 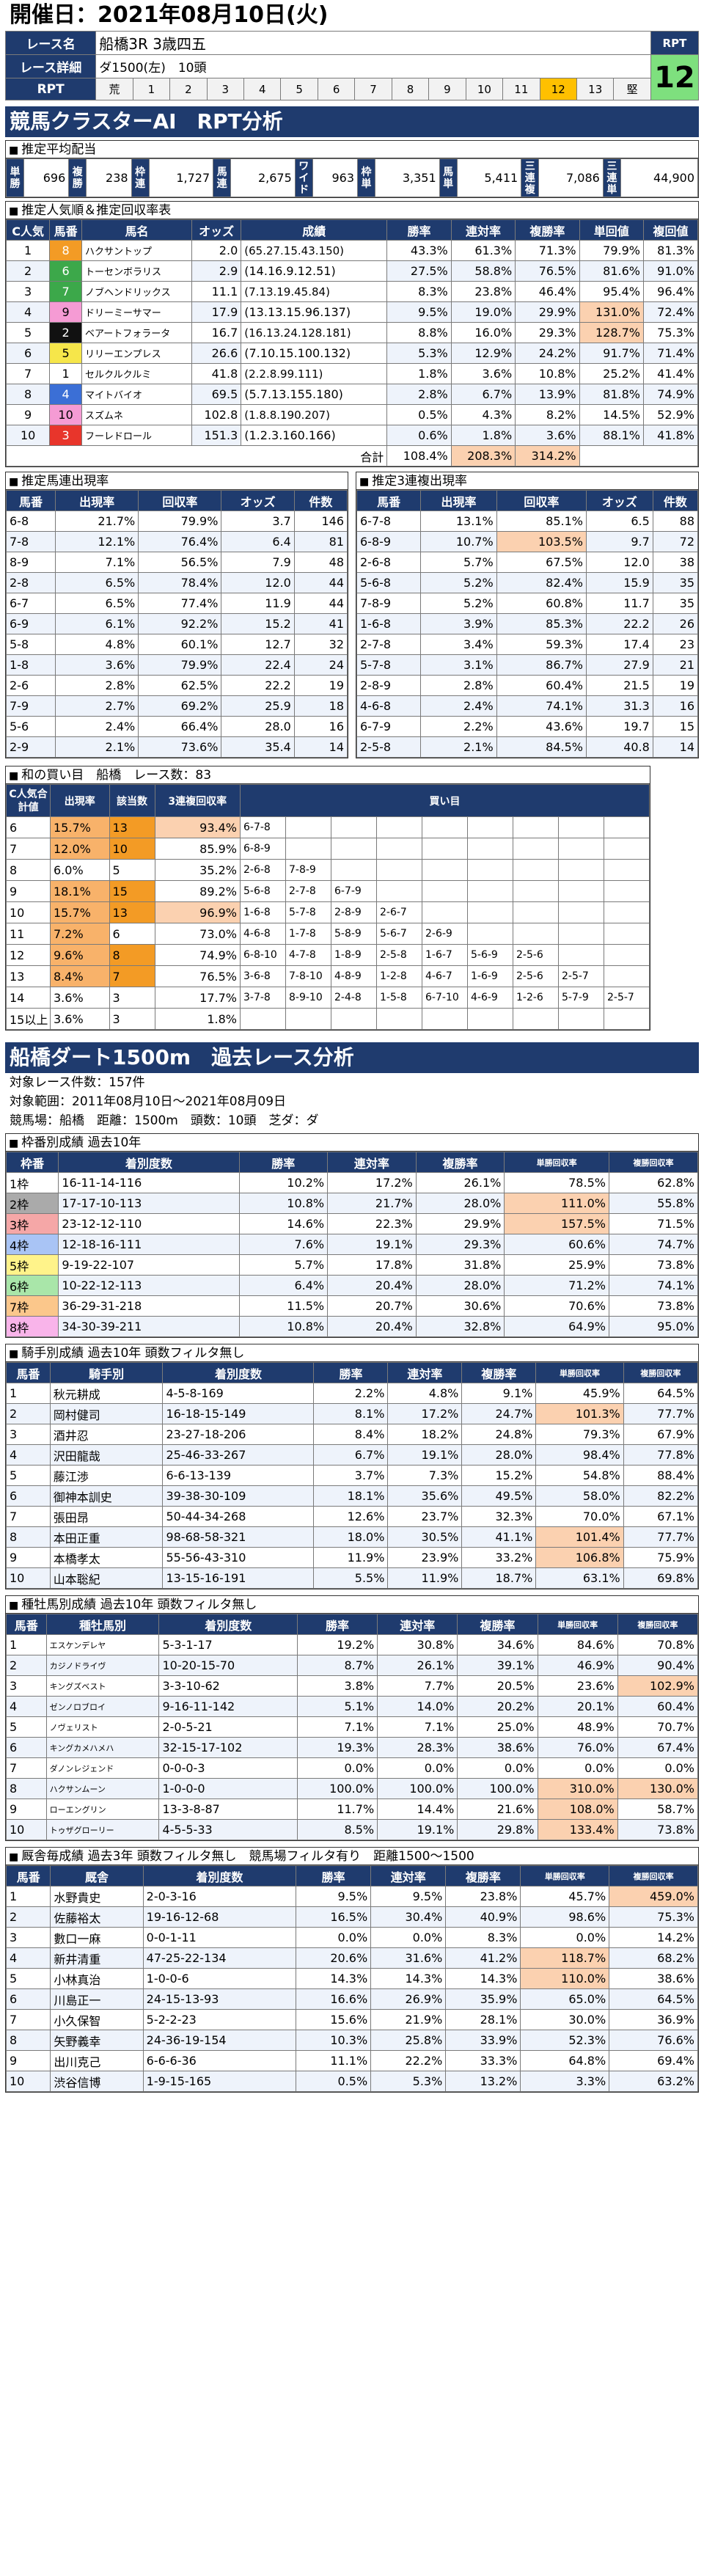 I want to click on wa-header: 出現率, so click(x=80, y=801).